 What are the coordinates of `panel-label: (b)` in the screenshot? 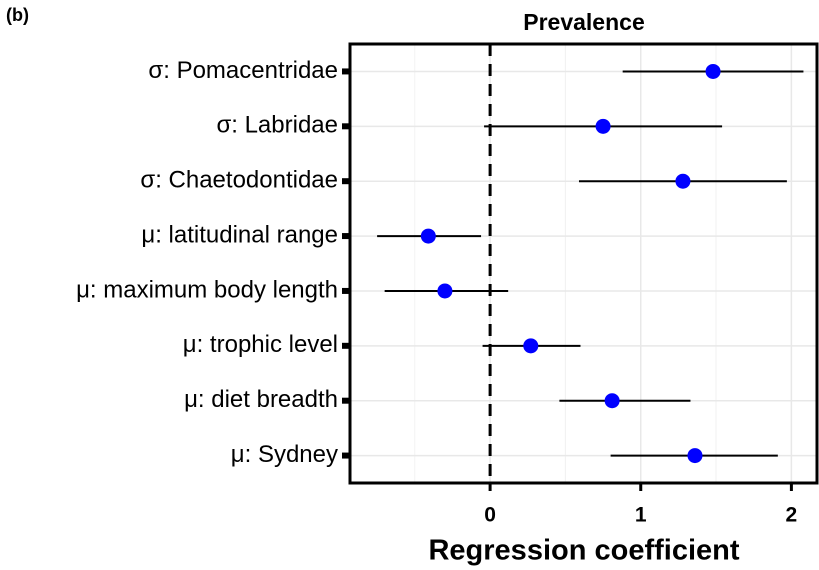 It's located at (17, 15).